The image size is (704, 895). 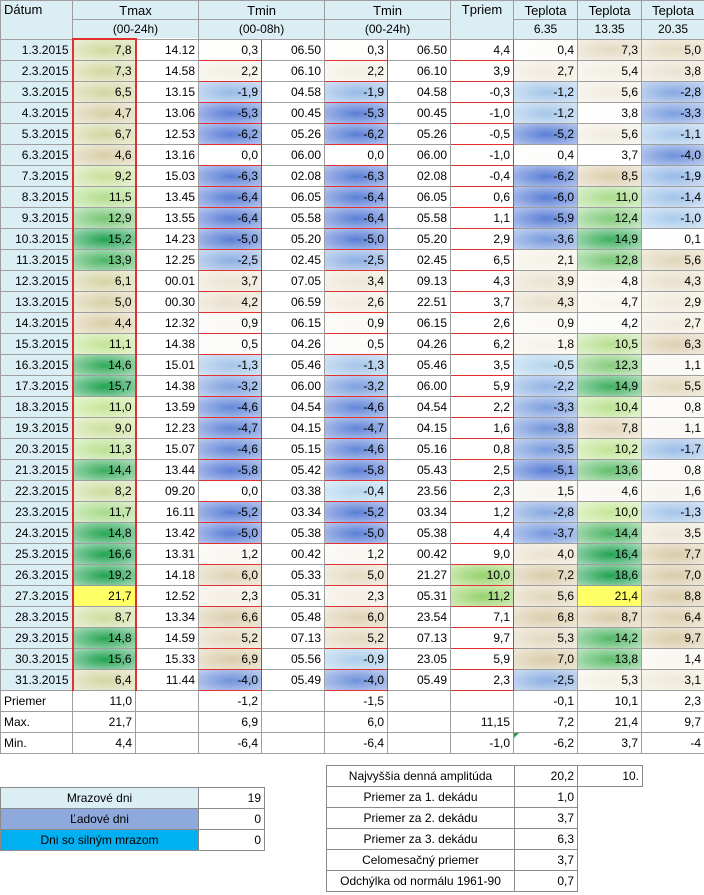 What do you see at coordinates (230, 554) in the screenshot?
I see `tmin-08-value: 1,2` at bounding box center [230, 554].